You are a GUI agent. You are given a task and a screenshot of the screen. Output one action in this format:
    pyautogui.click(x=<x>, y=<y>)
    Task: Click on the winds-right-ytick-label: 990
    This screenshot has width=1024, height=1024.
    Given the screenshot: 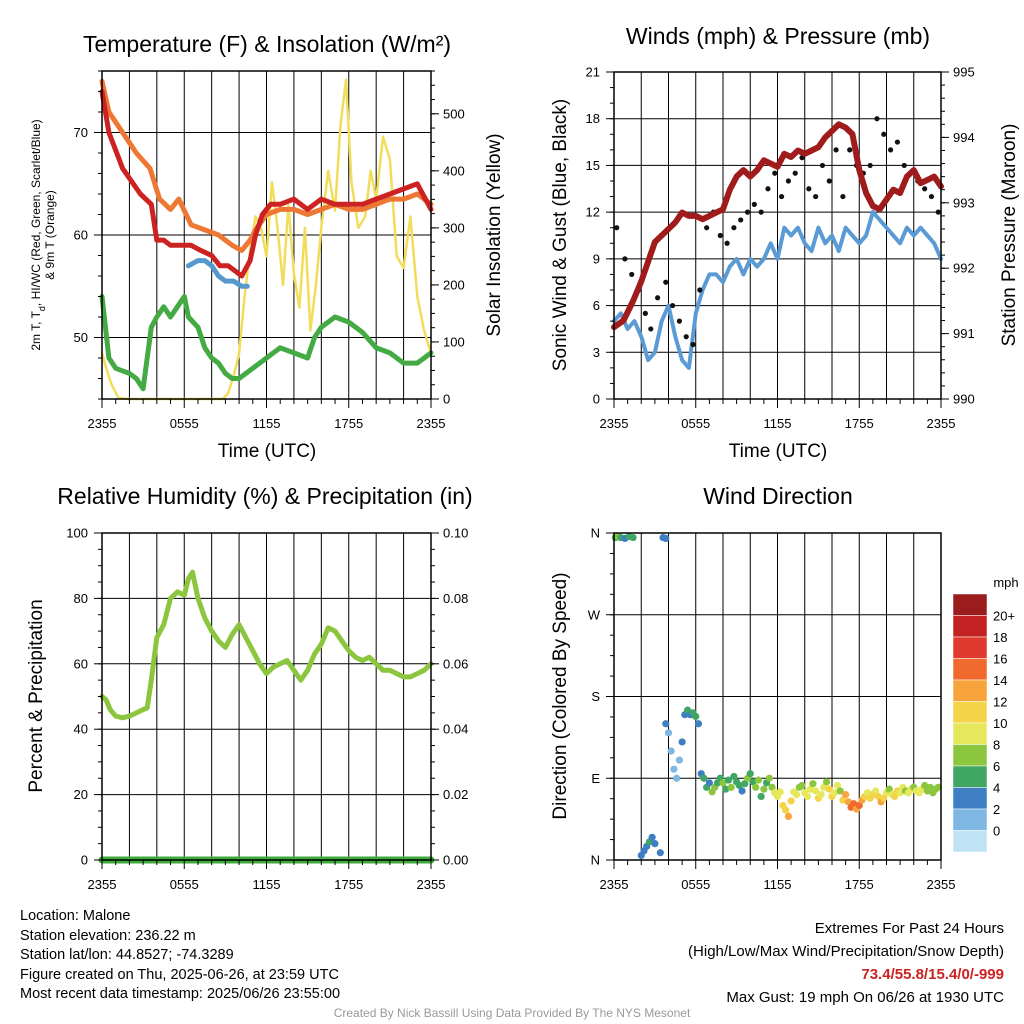 What is the action you would take?
    pyautogui.click(x=964, y=399)
    